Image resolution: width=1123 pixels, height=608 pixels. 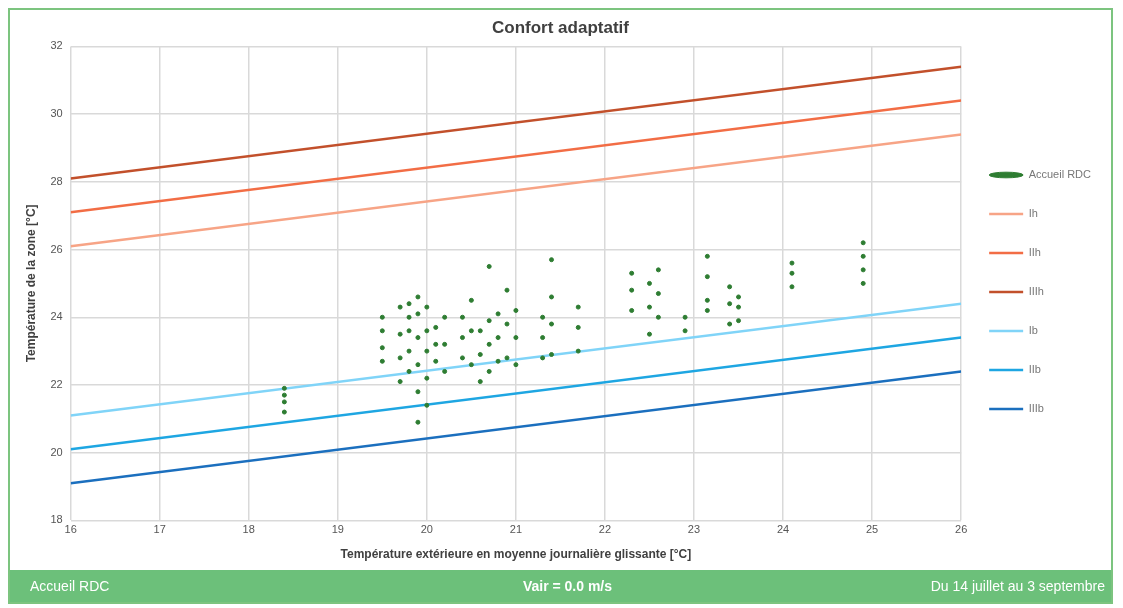 What do you see at coordinates (70, 586) in the screenshot?
I see `text: Accueil RDC` at bounding box center [70, 586].